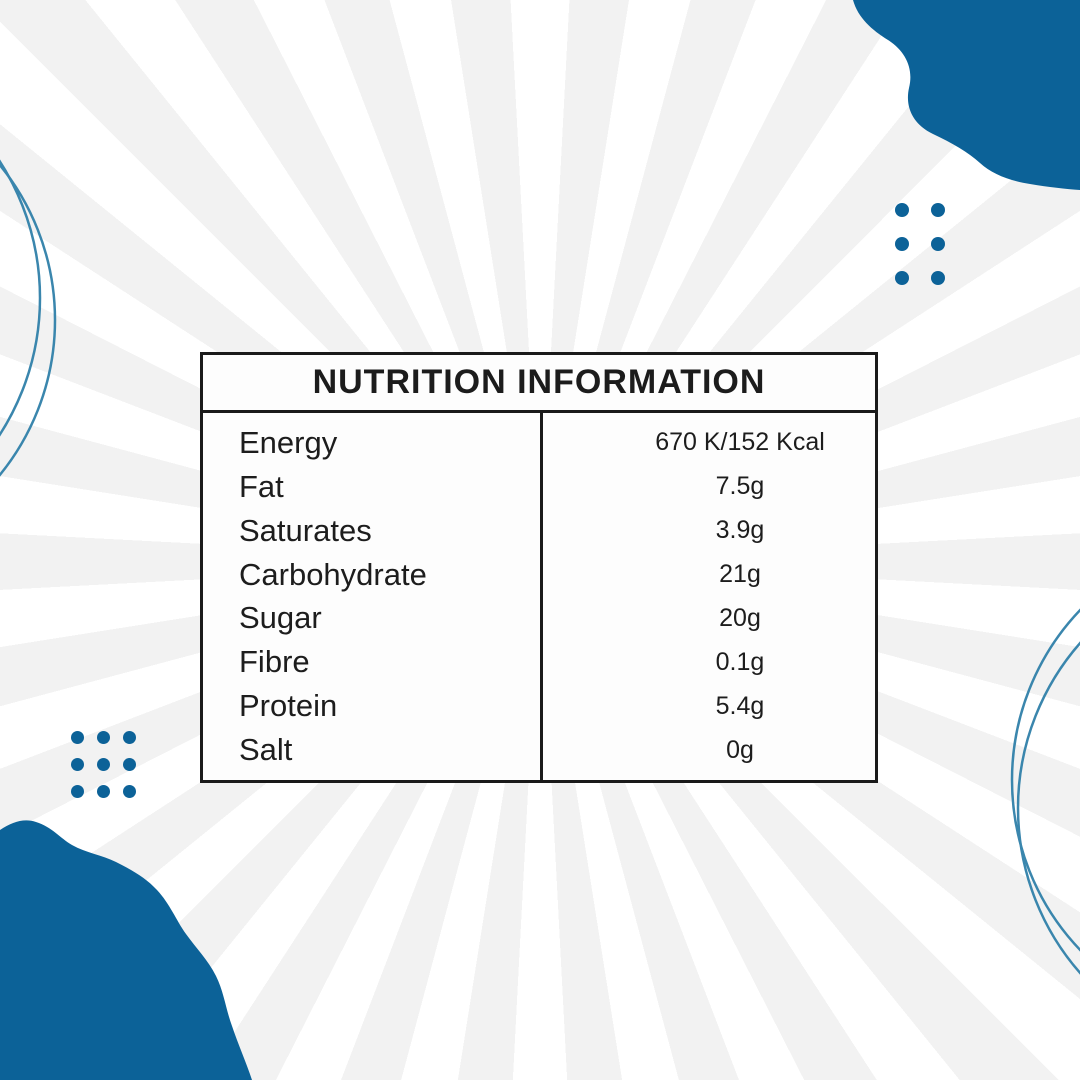 The width and height of the screenshot is (1080, 1080). I want to click on nutrient-value: 20g, so click(740, 617).